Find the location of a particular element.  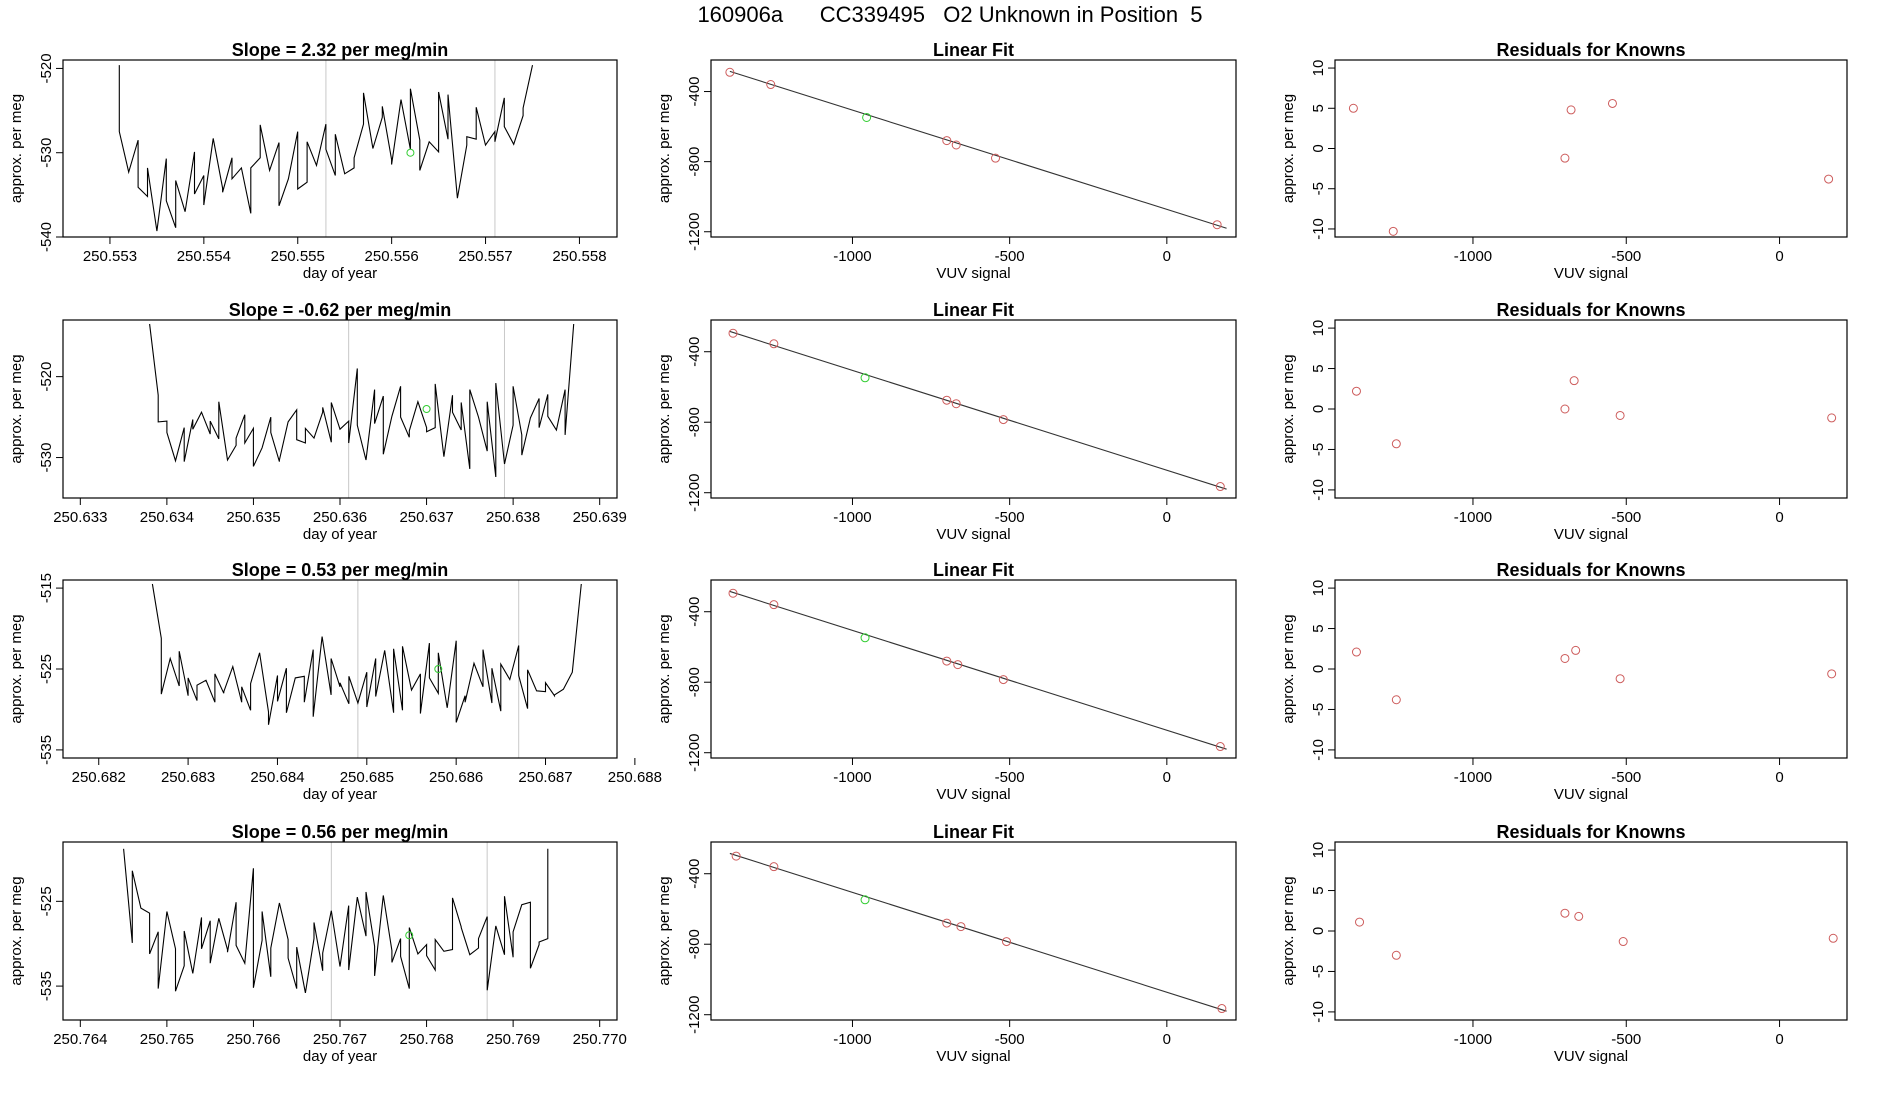

x-tick-label: 250.636 is located at coordinates (340, 517).